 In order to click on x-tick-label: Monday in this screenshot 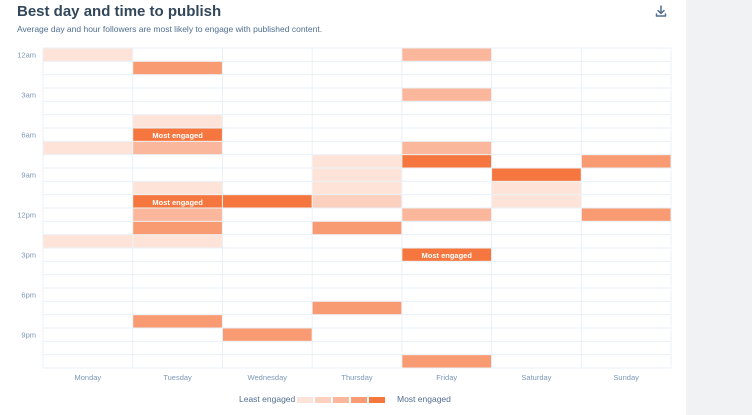, I will do `click(88, 377)`.